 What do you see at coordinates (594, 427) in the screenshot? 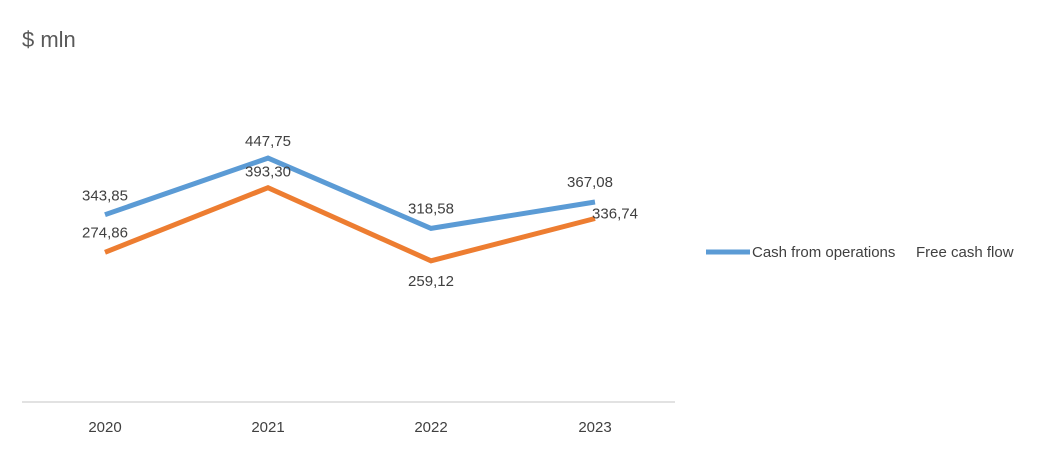
I see `x-tick-label-2023: 2023` at bounding box center [594, 427].